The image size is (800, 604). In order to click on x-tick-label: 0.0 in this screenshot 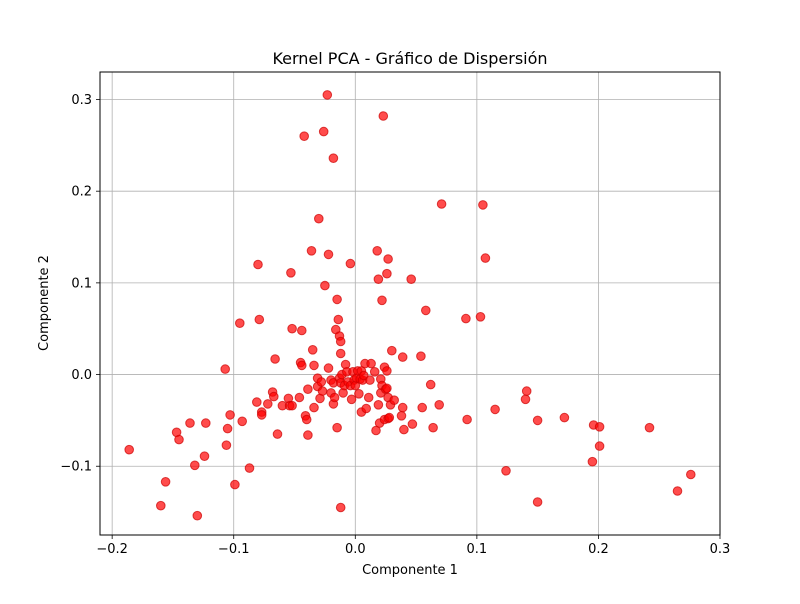, I will do `click(355, 549)`.